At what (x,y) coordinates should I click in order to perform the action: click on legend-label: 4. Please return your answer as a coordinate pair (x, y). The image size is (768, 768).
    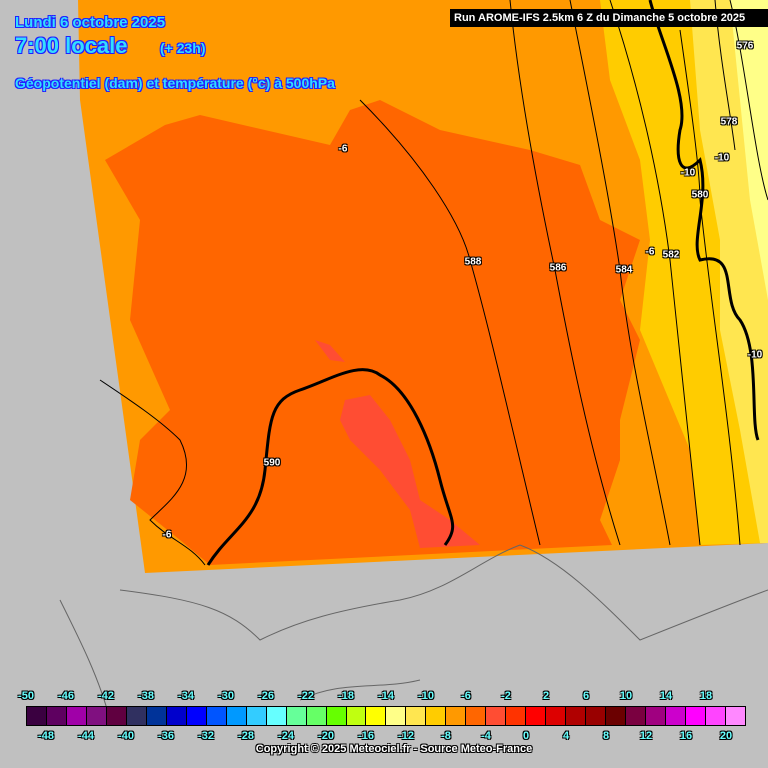
    Looking at the image, I should click on (566, 736).